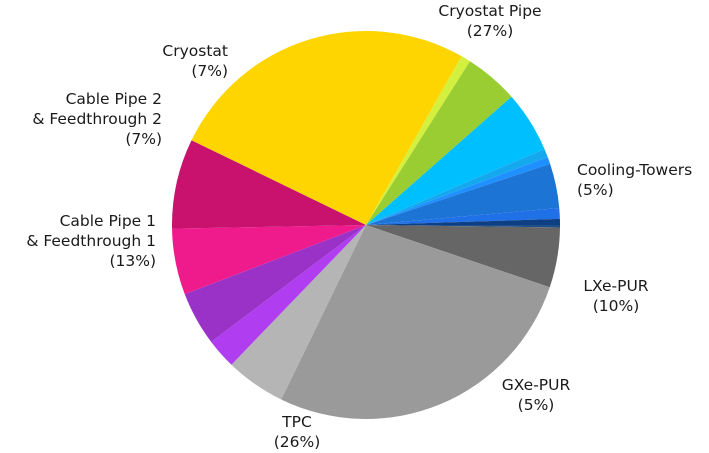 The width and height of the screenshot is (709, 453). I want to click on label-cryostat-pipe-name: Cryostat Pipe, so click(490, 11).